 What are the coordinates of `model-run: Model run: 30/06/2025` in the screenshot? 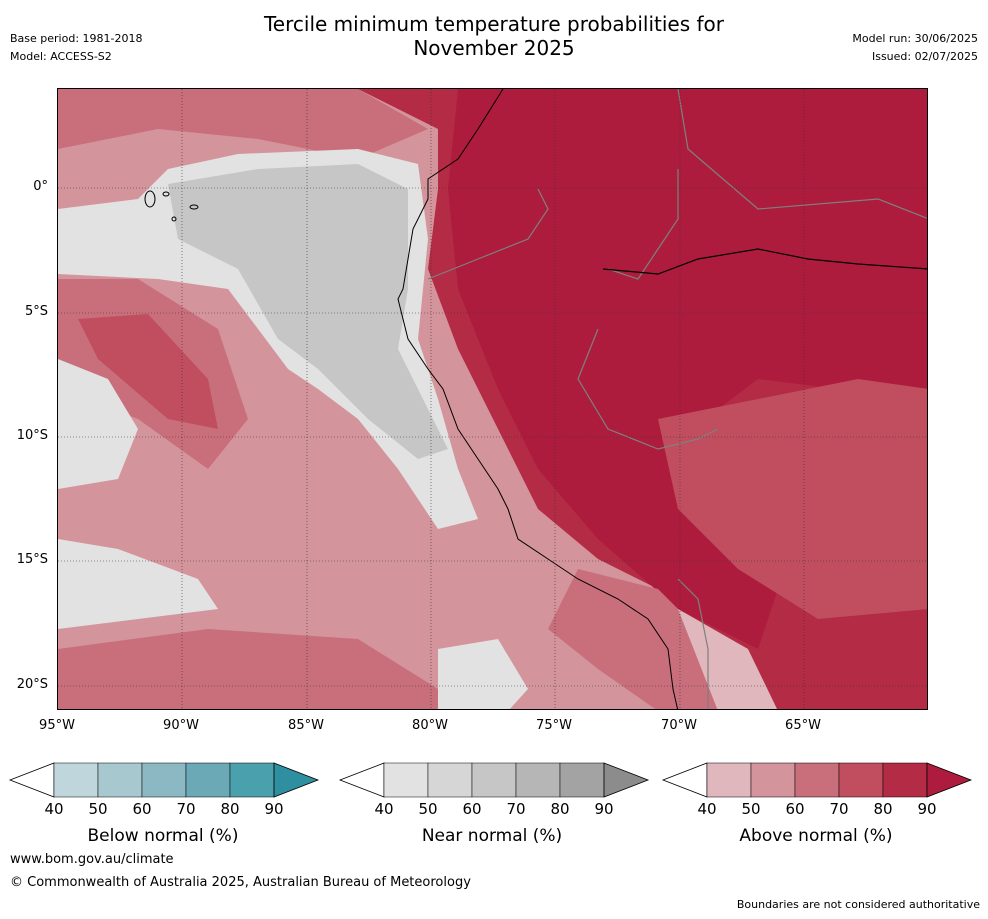 It's located at (915, 38).